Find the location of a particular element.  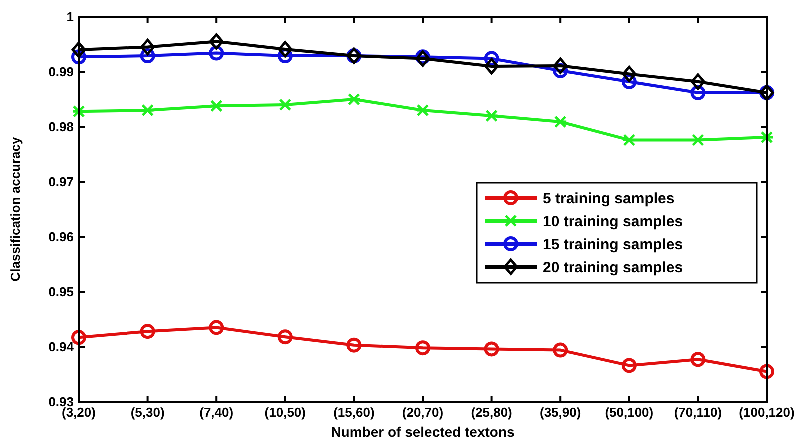

y-tick-label: 0.95 is located at coordinates (61, 292).